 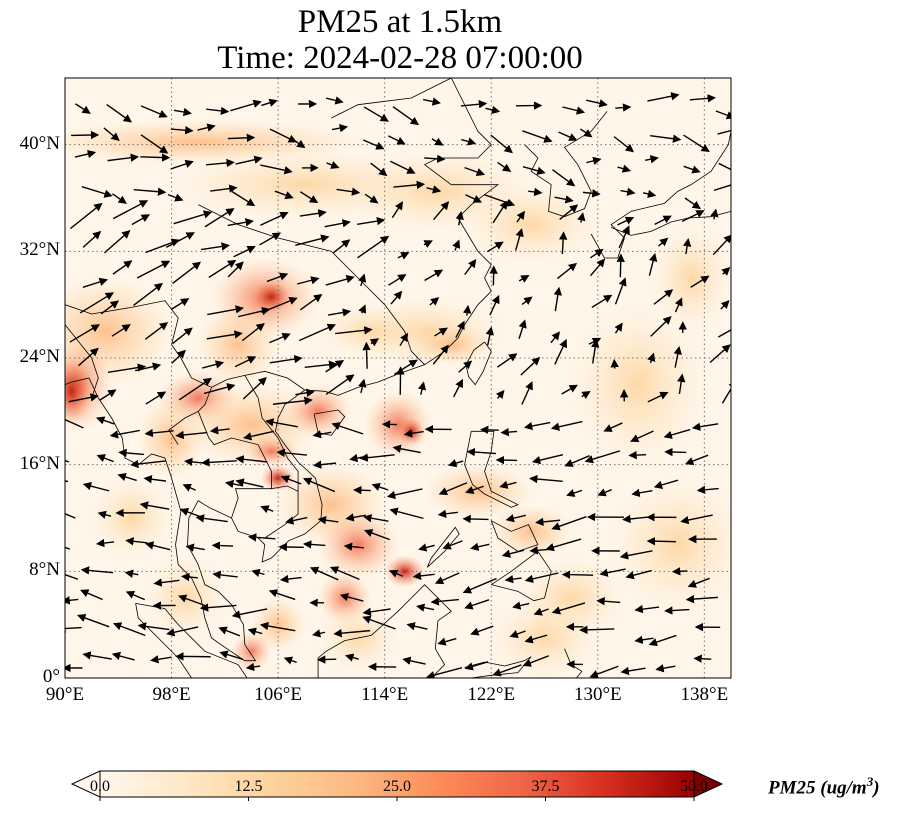 What do you see at coordinates (400, 58) in the screenshot?
I see `title-line-2: Time: 2024-02-28 07:00:00` at bounding box center [400, 58].